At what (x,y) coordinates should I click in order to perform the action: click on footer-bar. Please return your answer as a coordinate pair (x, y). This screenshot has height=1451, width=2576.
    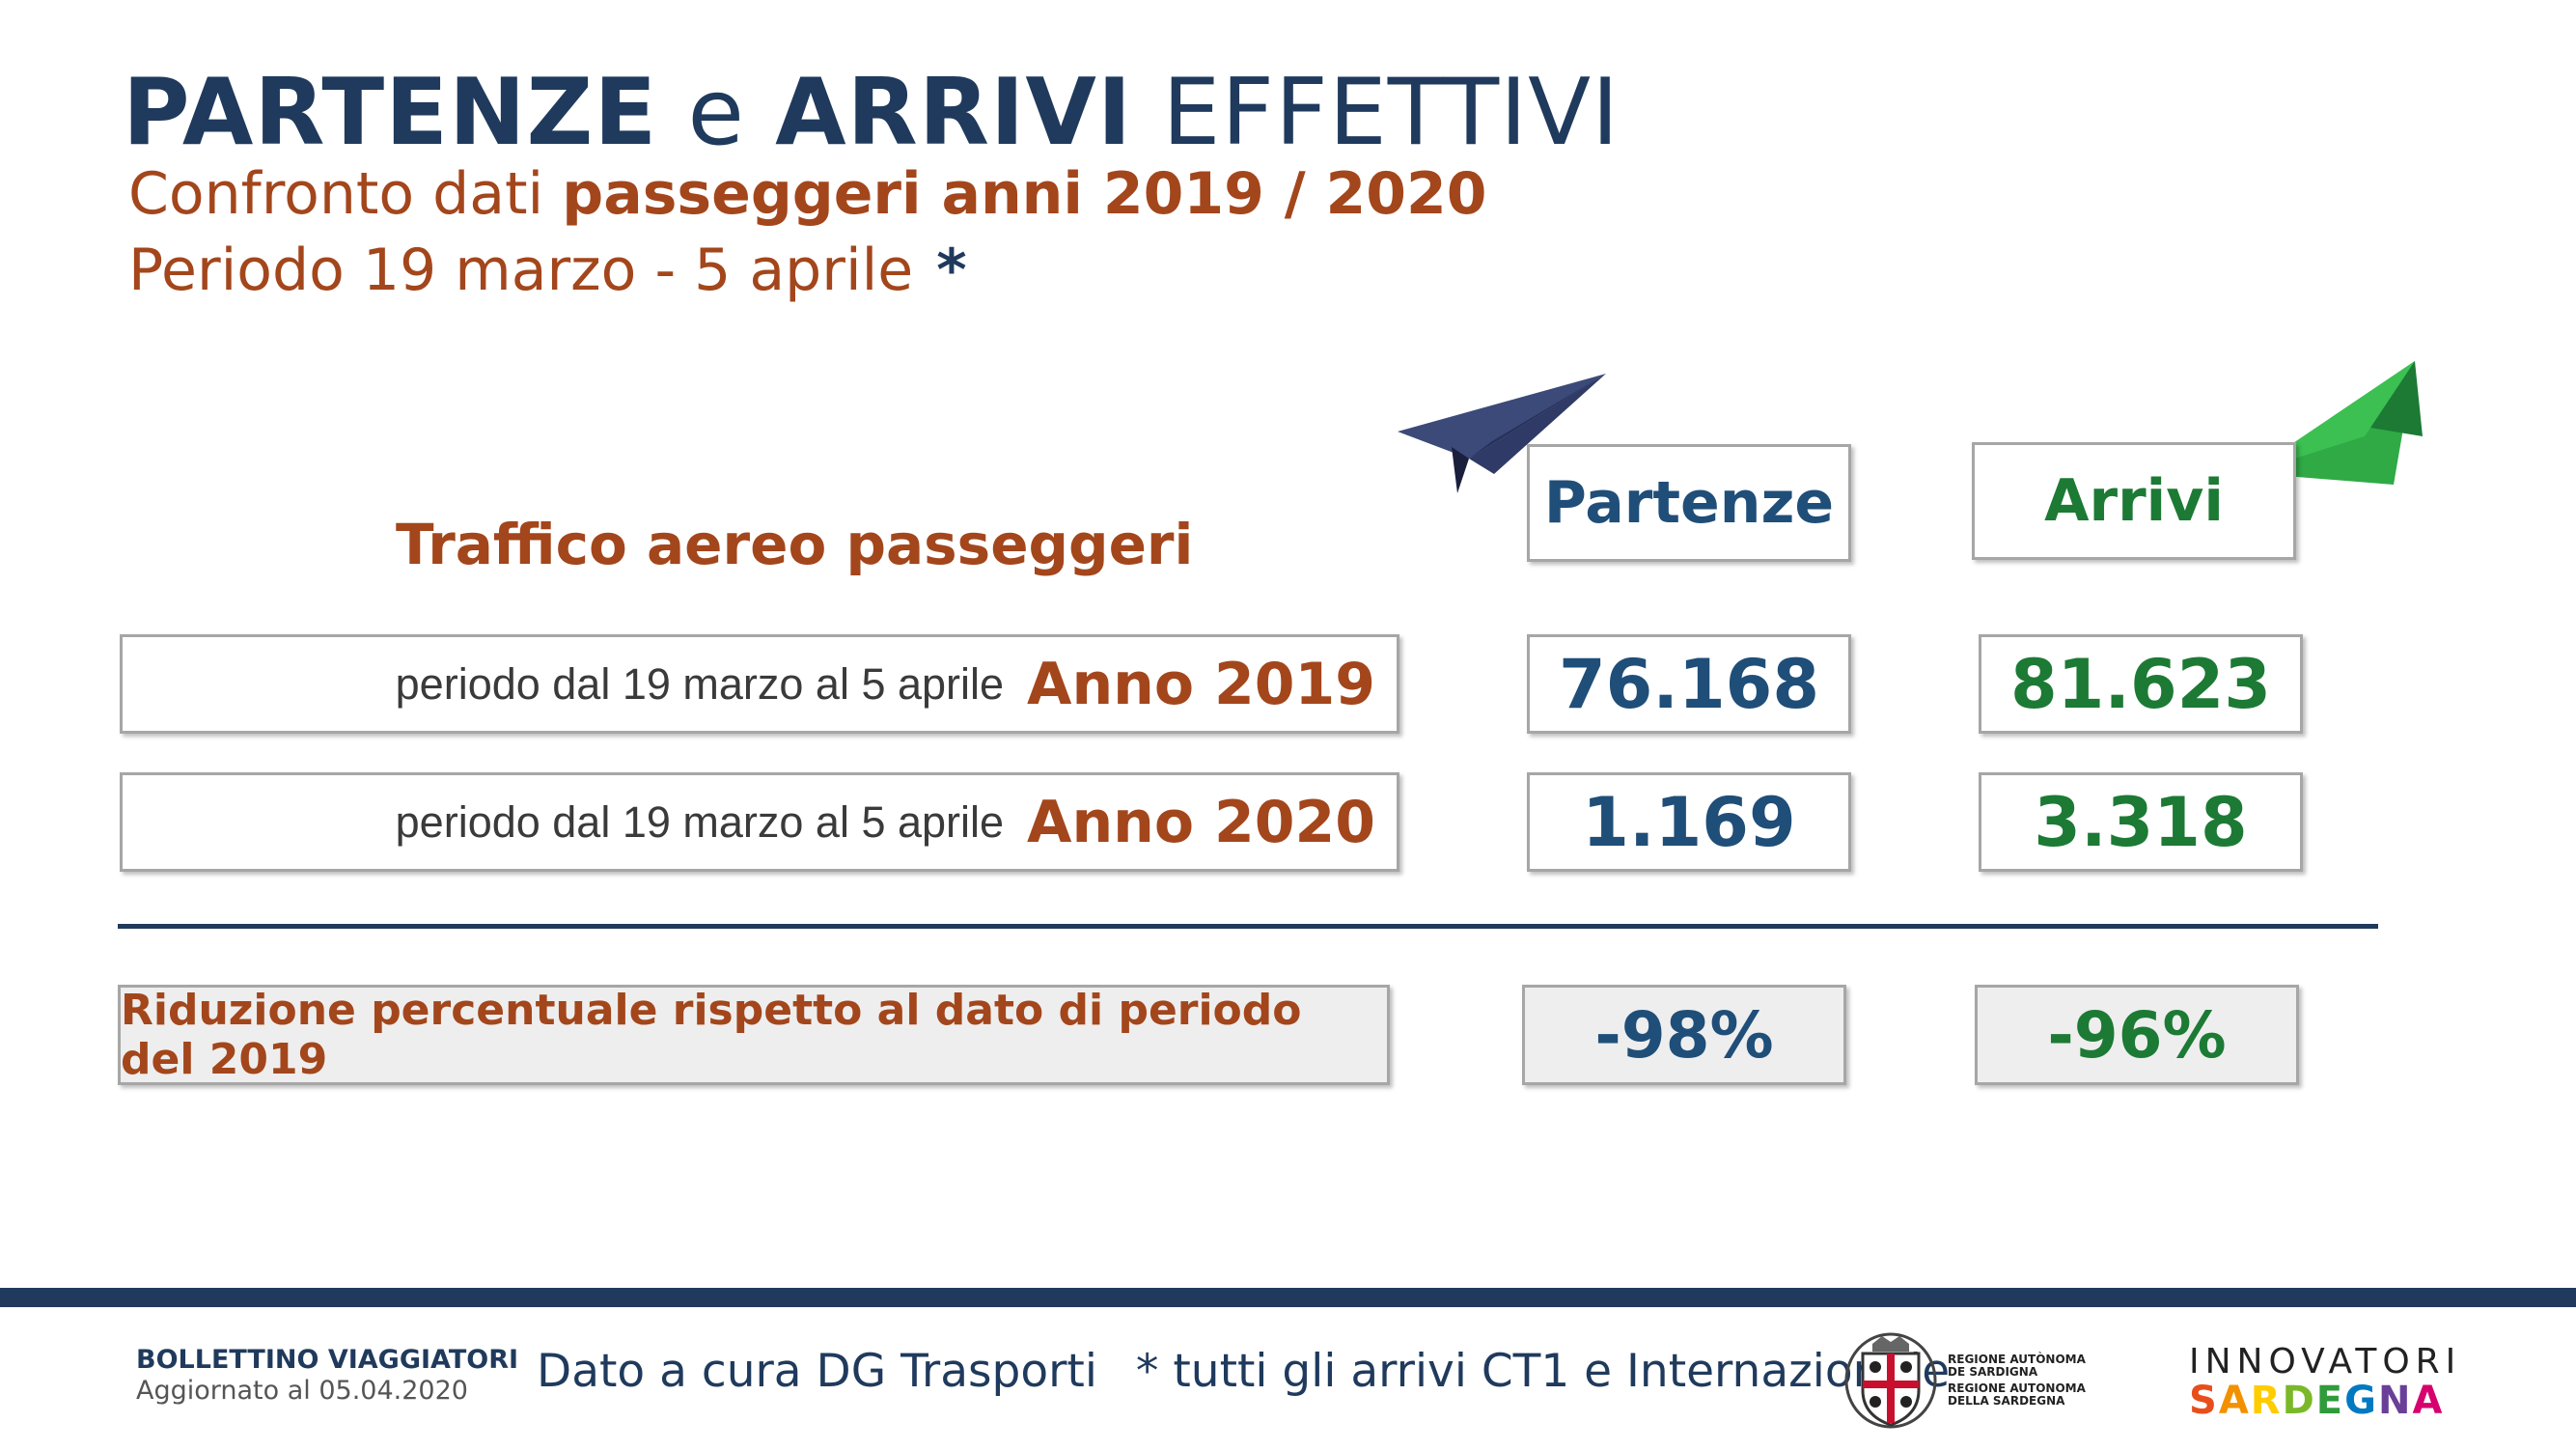
    Looking at the image, I should click on (1288, 1297).